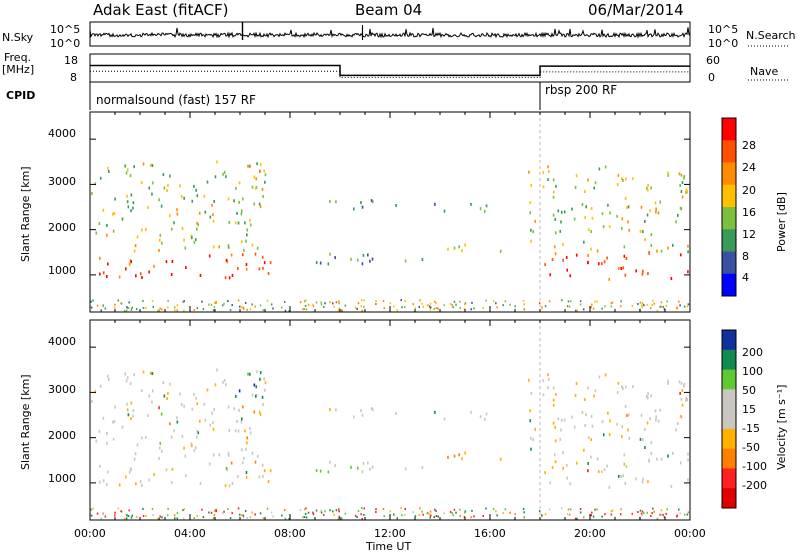 Image resolution: width=800 pixels, height=554 pixels. Describe the element at coordinates (18, 57) in the screenshot. I see `freq-label: Freq.` at that location.